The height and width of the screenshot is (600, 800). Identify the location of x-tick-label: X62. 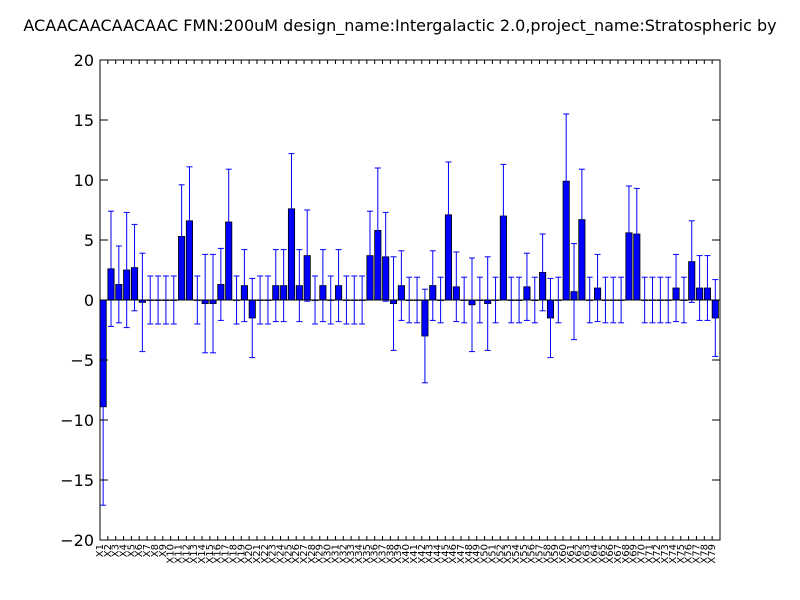
(579, 554).